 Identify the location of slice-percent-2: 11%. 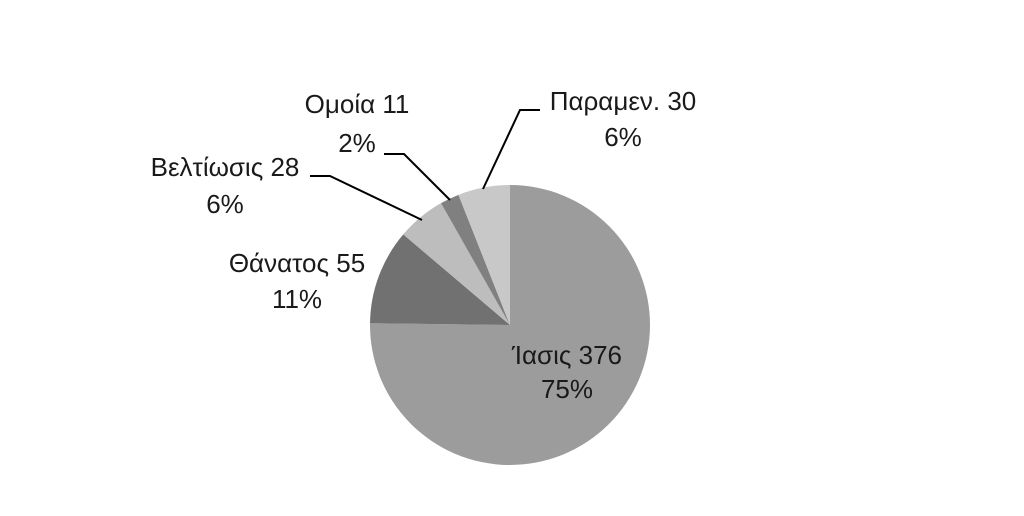
(297, 299).